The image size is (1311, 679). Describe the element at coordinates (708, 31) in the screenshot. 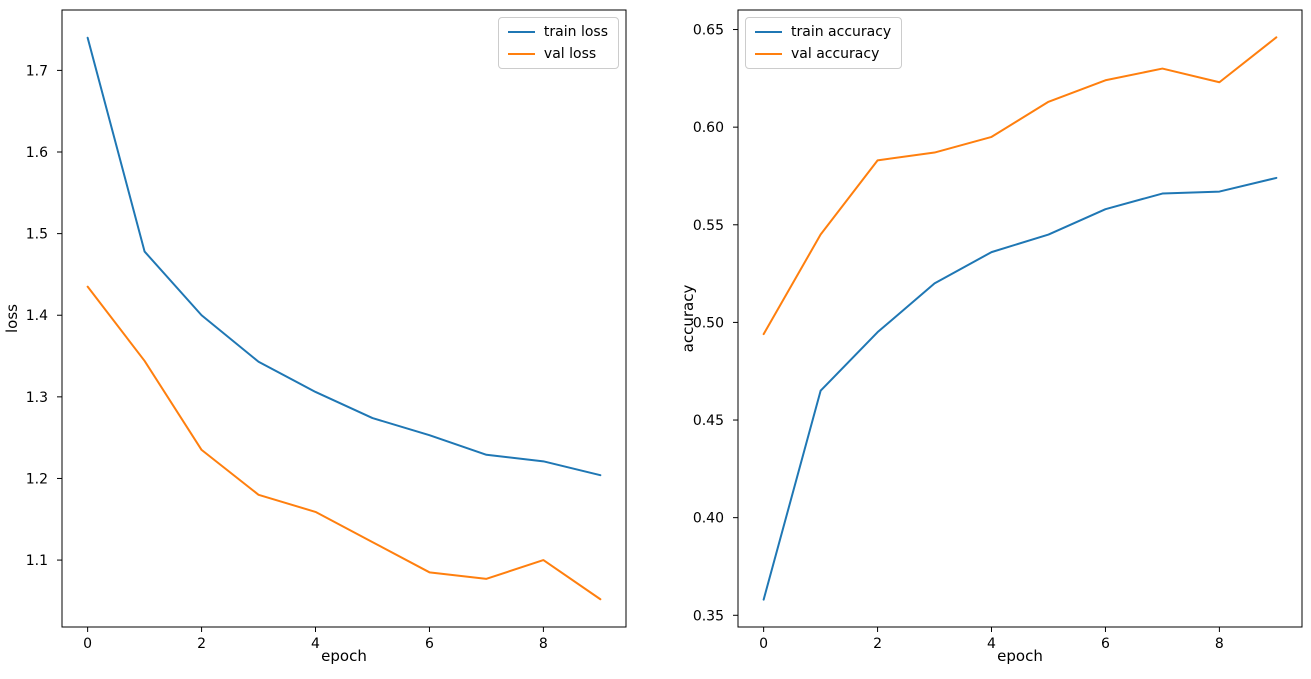

I see `y-tick-label: 0.65` at that location.